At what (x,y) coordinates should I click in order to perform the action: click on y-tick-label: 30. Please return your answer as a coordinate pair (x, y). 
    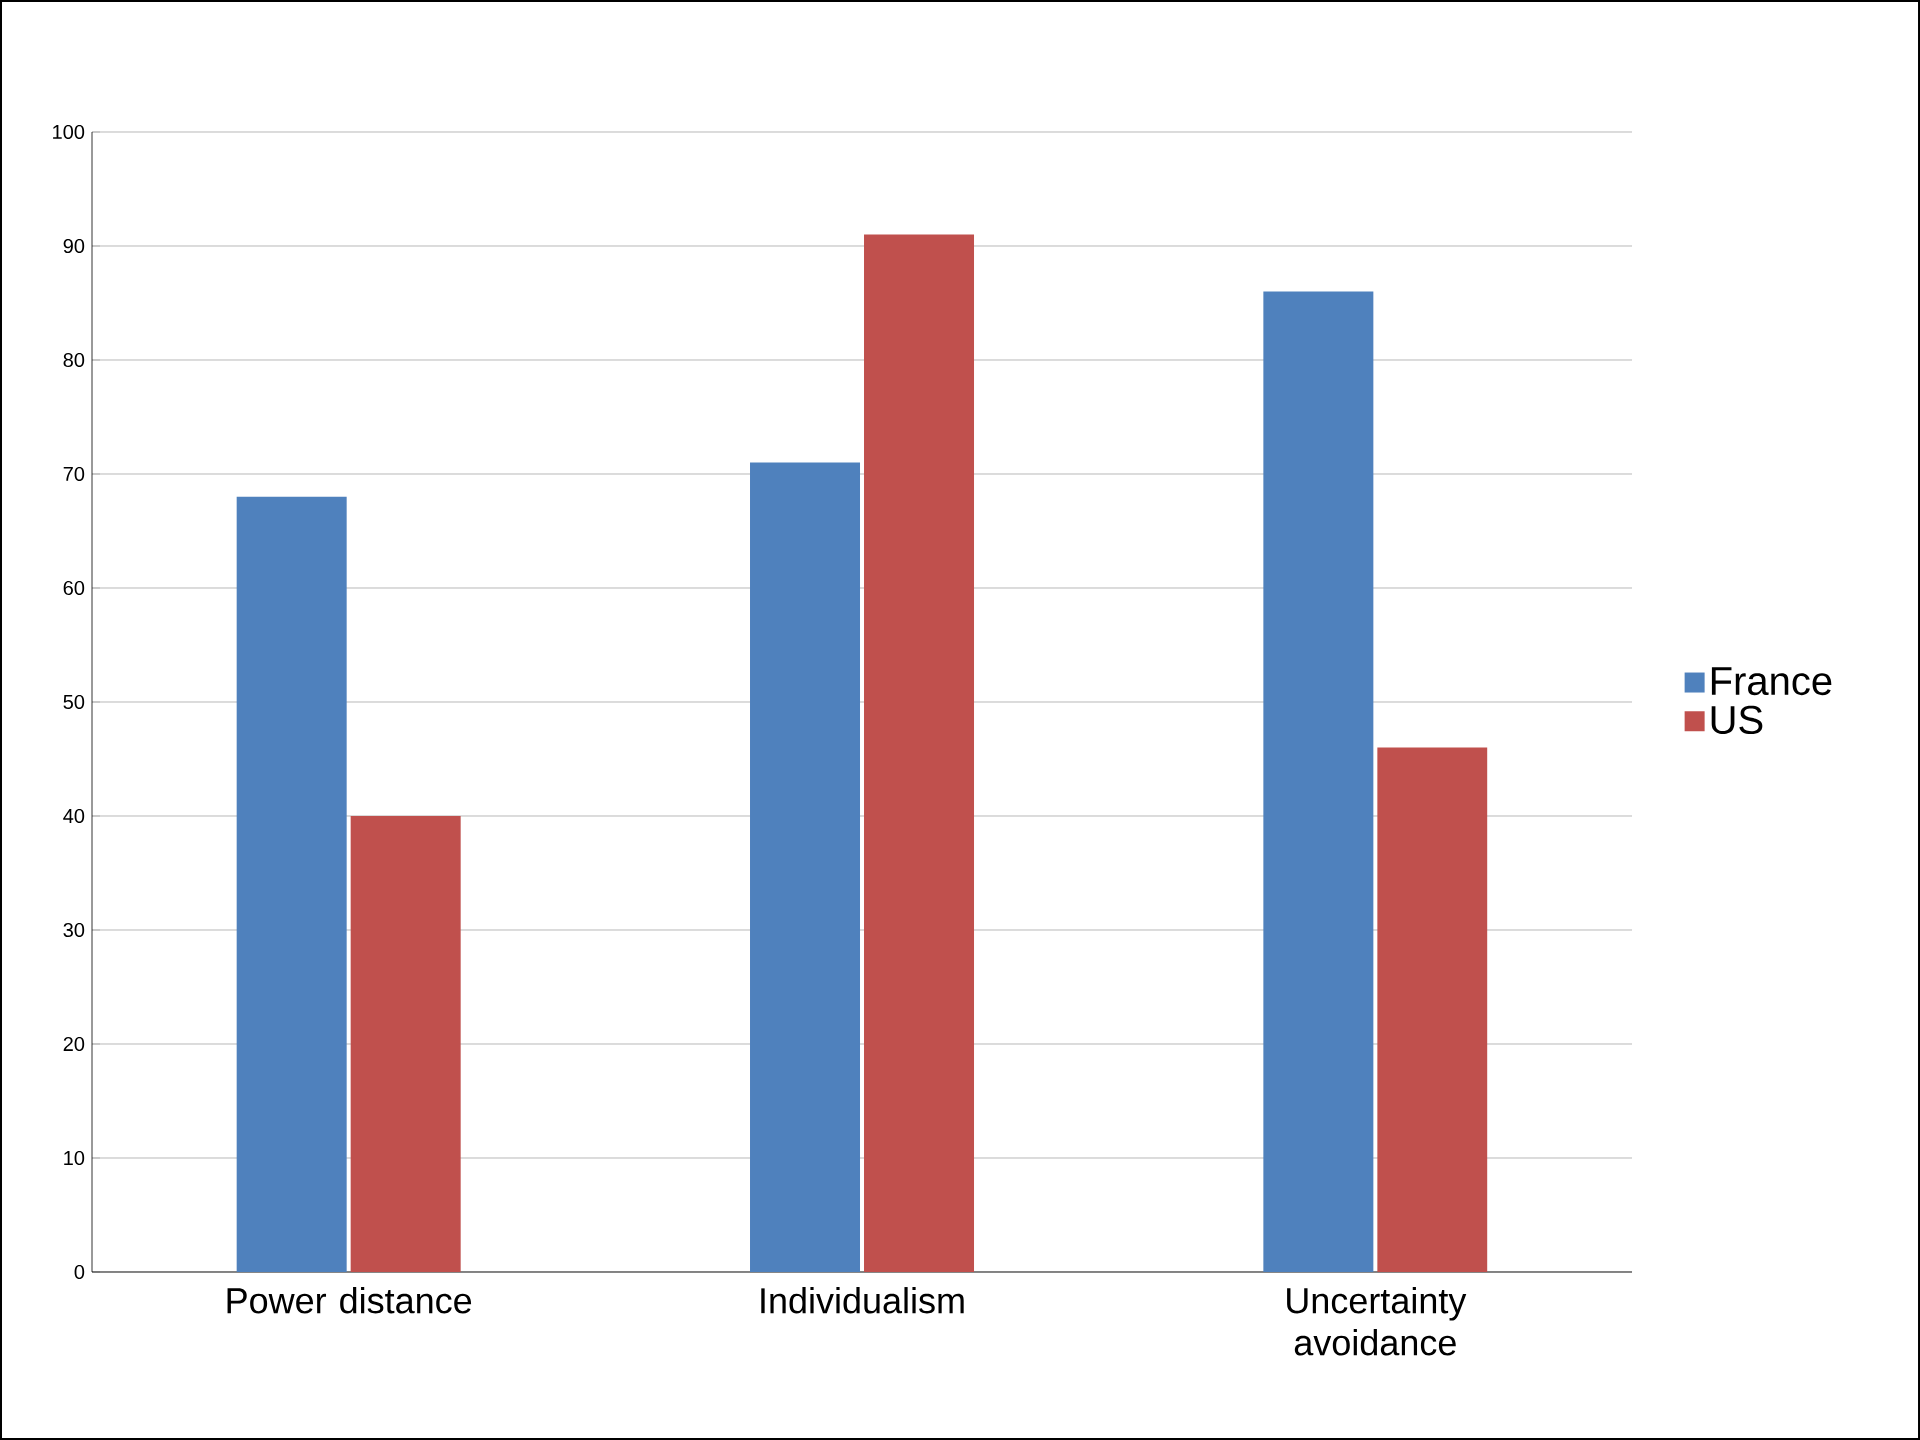
    Looking at the image, I should click on (74, 930).